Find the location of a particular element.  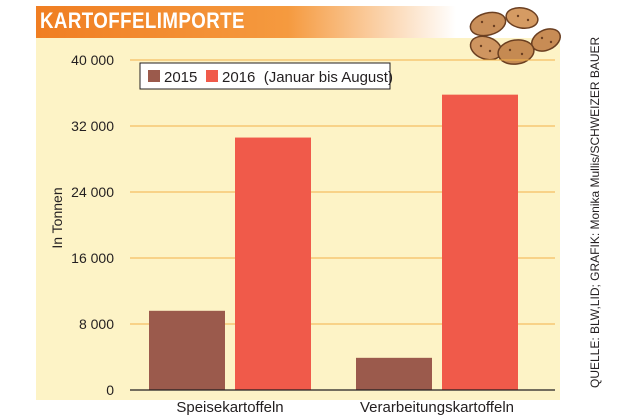

y-tick-labels: 0 8 000 16 000 24 000 32 000 40 000 is located at coordinates (92, 225).